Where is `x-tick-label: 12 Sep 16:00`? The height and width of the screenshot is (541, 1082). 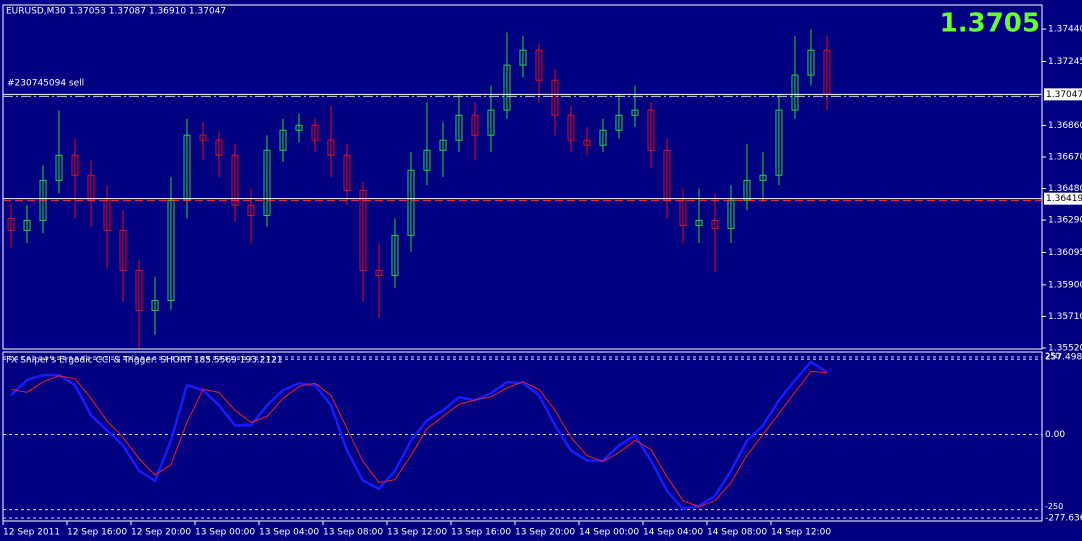
x-tick-label: 12 Sep 16:00 is located at coordinates (97, 533).